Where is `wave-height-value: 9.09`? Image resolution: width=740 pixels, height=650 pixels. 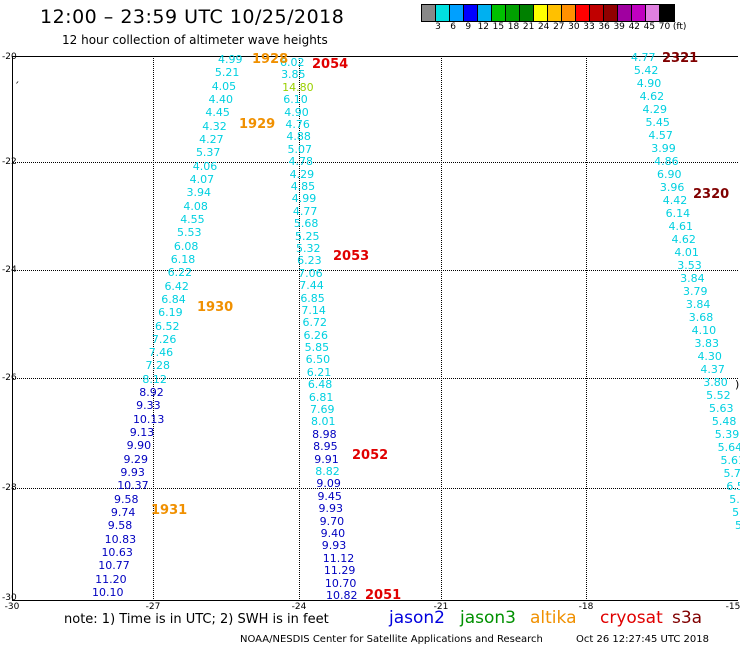
wave-height-value: 9.09 is located at coordinates (328, 484).